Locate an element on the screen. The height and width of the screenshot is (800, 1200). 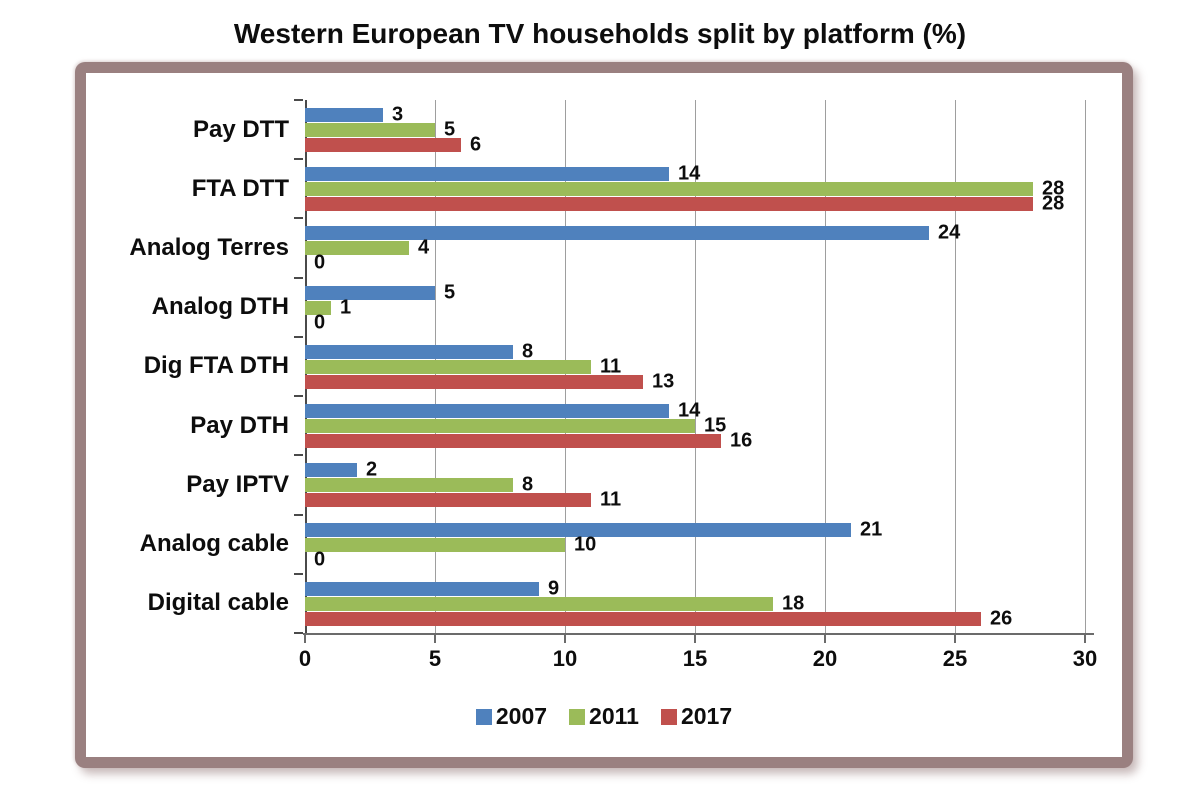
legend-item-2017: 2017 is located at coordinates (696, 716).